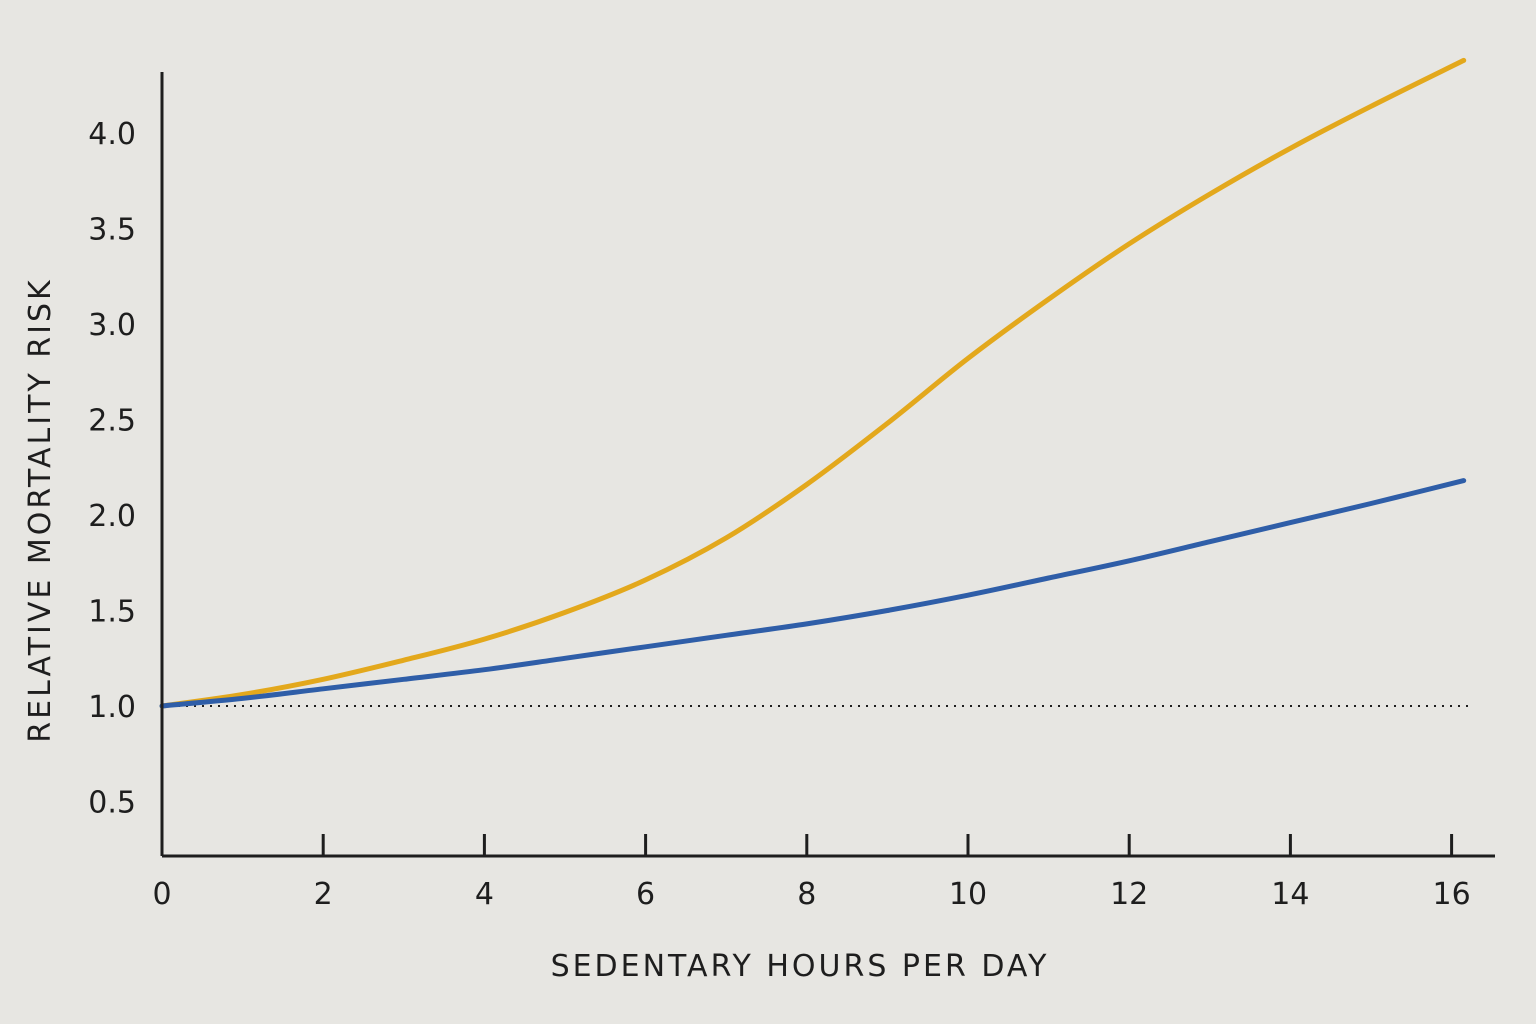 Image resolution: width=1536 pixels, height=1024 pixels. Describe the element at coordinates (806, 894) in the screenshot. I see `x-tick-label: 8` at that location.